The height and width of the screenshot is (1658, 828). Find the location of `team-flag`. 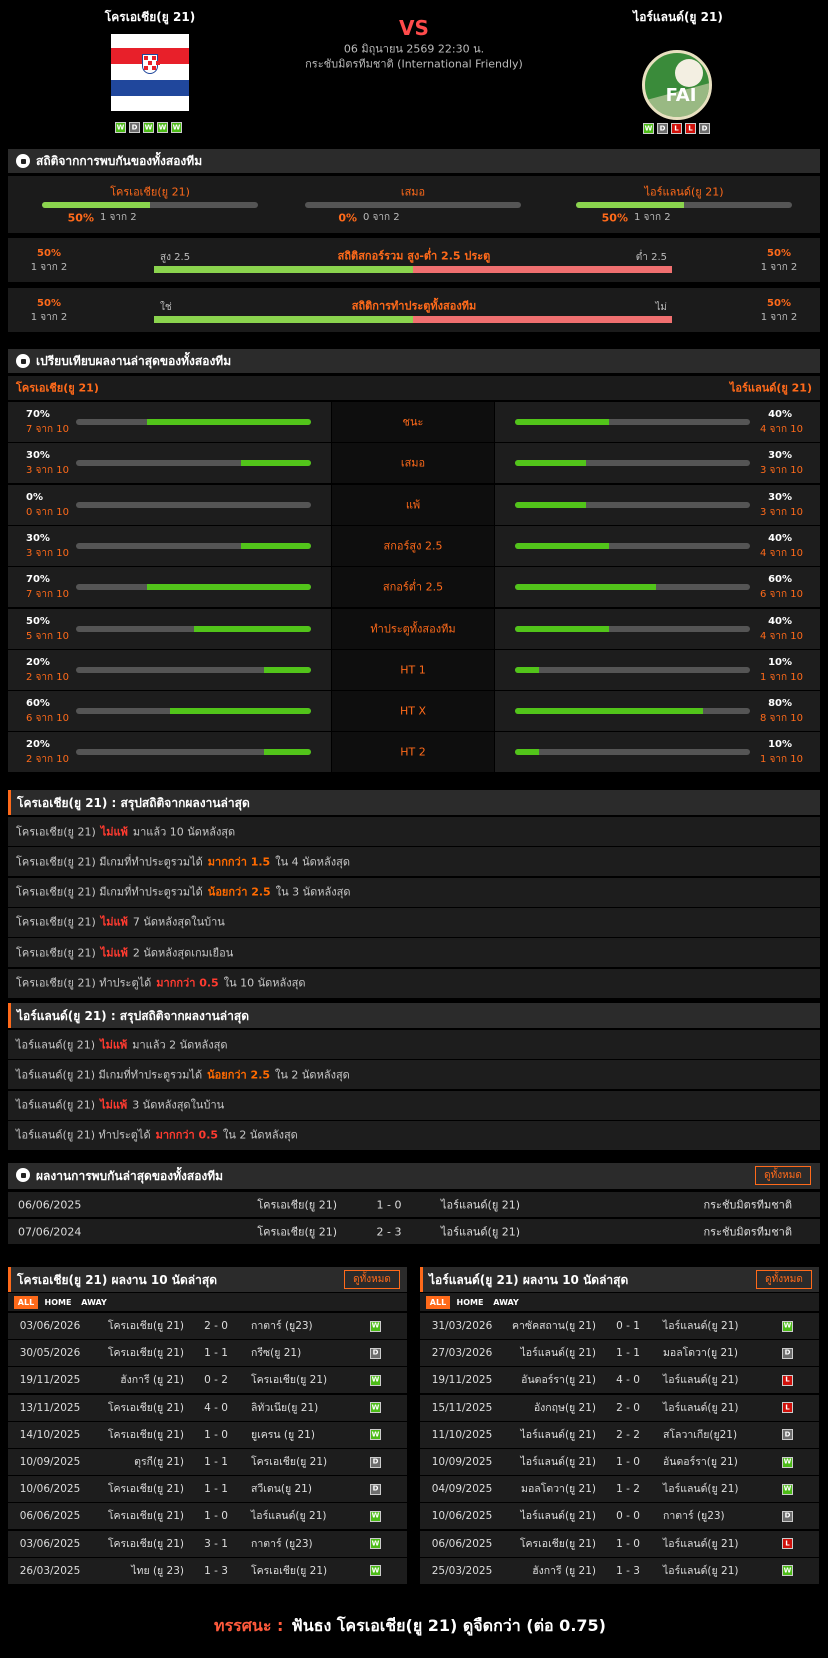

team-flag is located at coordinates (150, 72).